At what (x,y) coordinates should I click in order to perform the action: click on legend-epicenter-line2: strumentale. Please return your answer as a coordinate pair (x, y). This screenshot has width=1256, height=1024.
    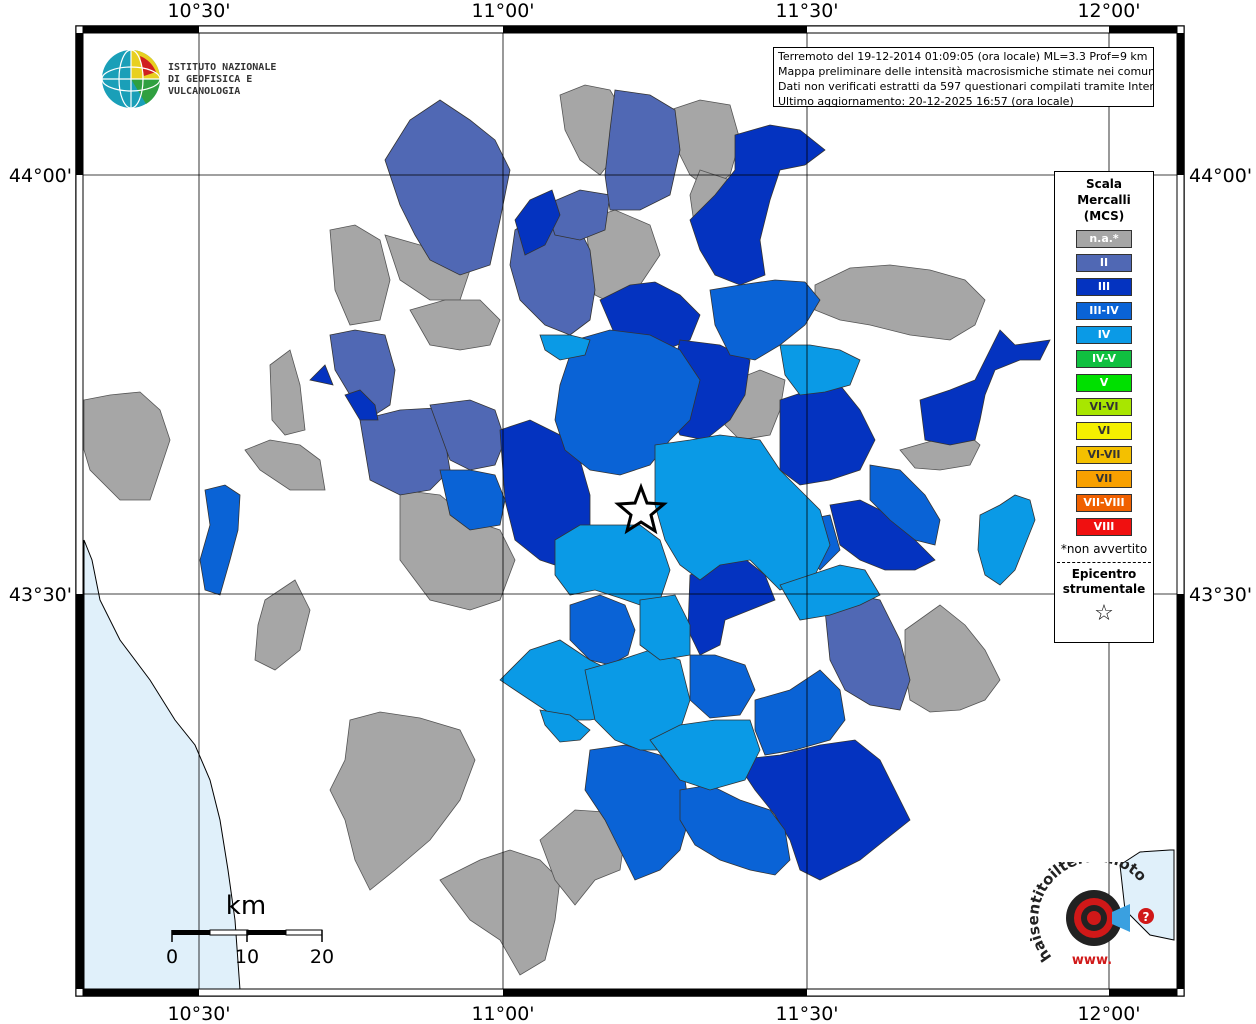
    Looking at the image, I should click on (1104, 589).